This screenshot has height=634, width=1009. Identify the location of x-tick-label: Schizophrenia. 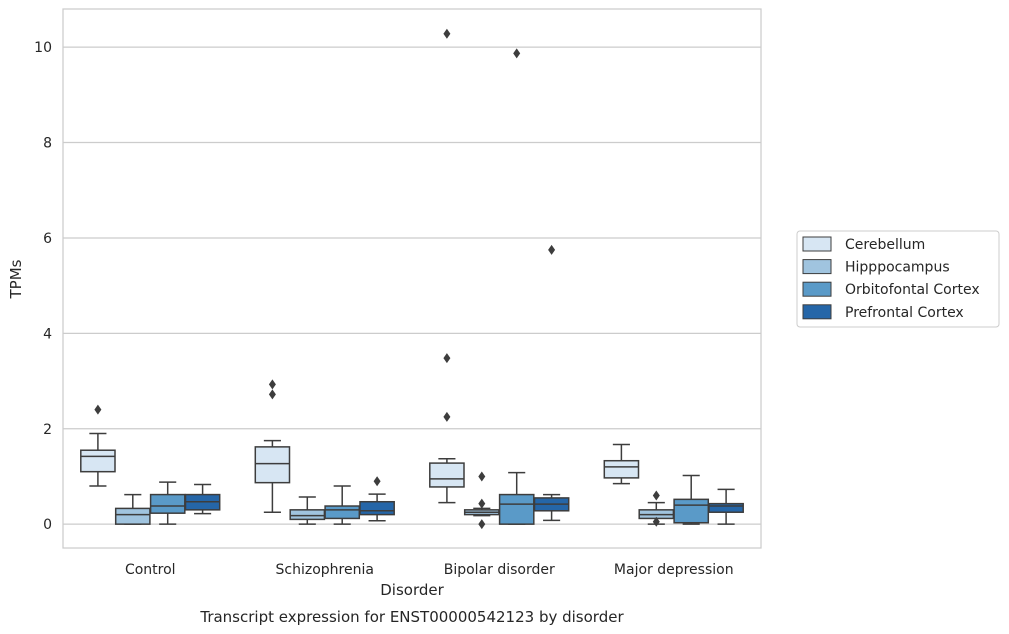
(325, 570).